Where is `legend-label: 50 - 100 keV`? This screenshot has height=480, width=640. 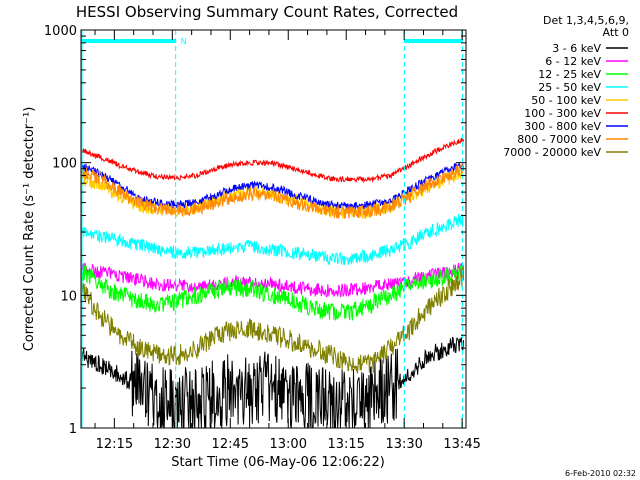 legend-label: 50 - 100 keV is located at coordinates (566, 100).